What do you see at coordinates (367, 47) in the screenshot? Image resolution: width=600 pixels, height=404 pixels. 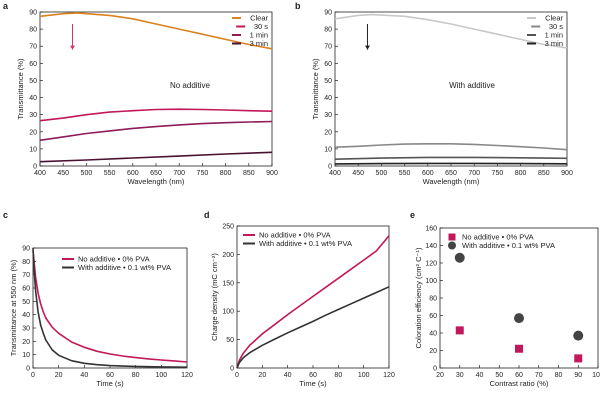 I see `arrow-head` at bounding box center [367, 47].